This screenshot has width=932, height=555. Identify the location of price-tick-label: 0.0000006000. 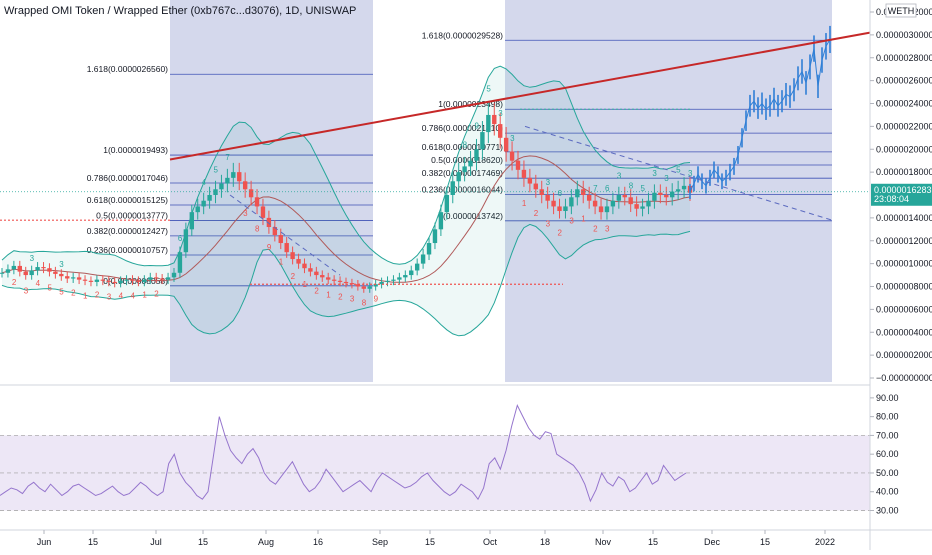
(904, 309).